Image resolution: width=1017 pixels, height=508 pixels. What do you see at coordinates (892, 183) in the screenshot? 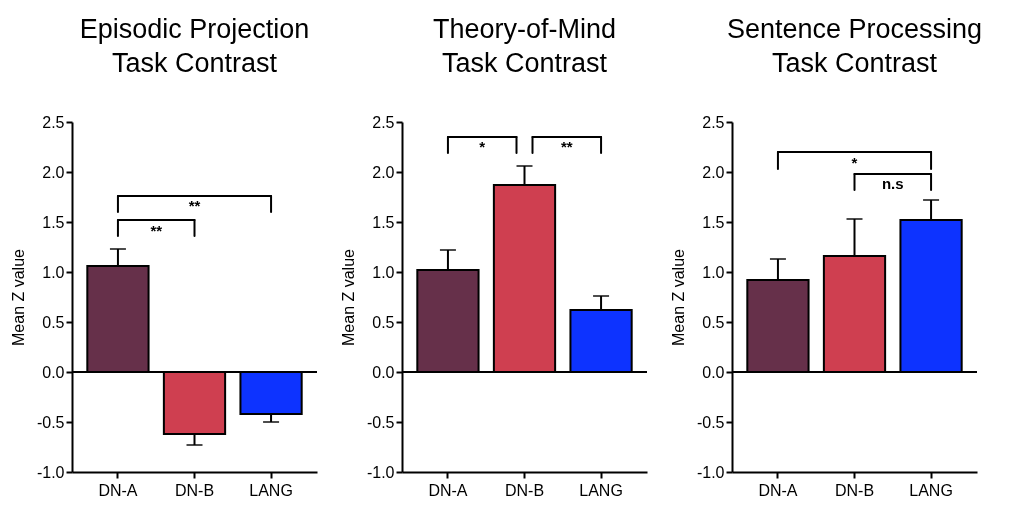
I see `annotation: n.s` at bounding box center [892, 183].